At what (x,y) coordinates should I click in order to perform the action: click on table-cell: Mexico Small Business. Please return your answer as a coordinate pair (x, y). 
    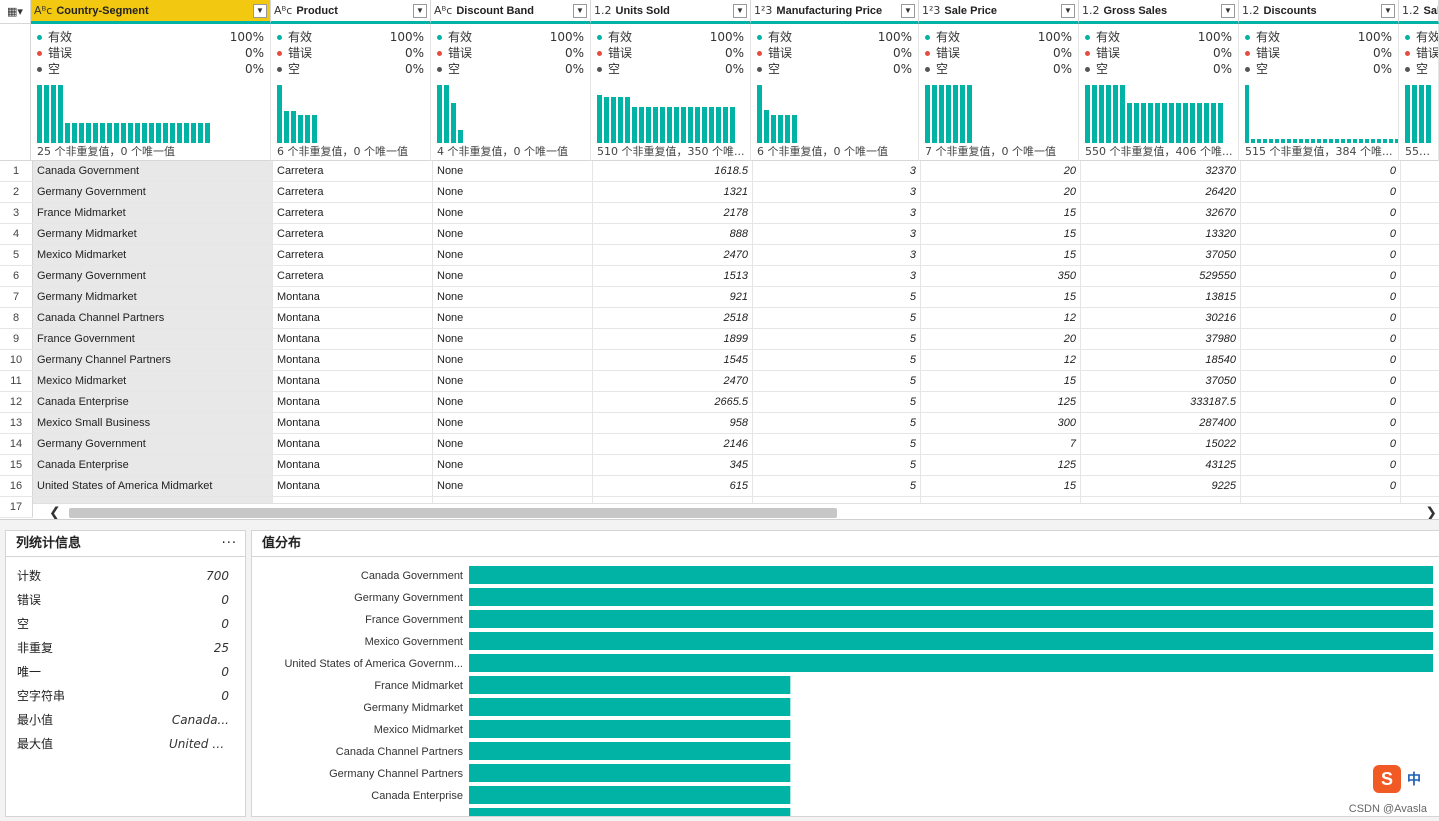
    Looking at the image, I should click on (153, 423).